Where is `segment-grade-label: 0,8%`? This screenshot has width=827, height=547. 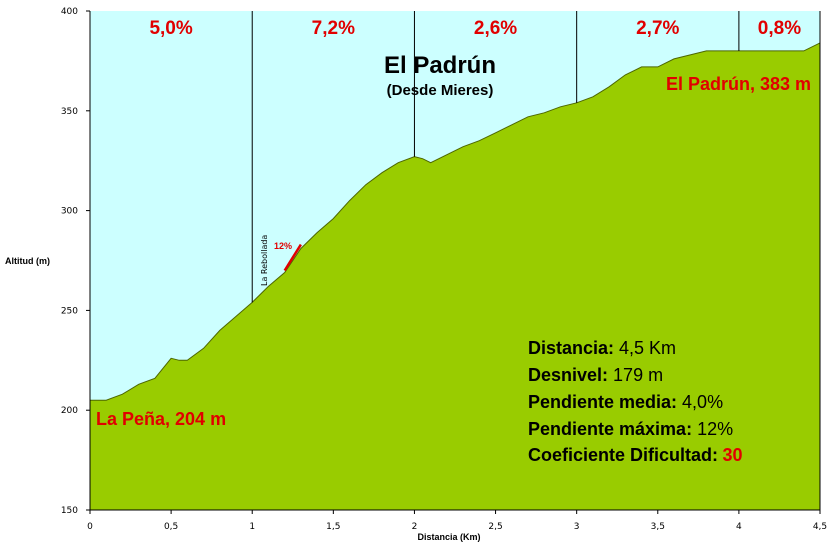 segment-grade-label: 0,8% is located at coordinates (779, 28).